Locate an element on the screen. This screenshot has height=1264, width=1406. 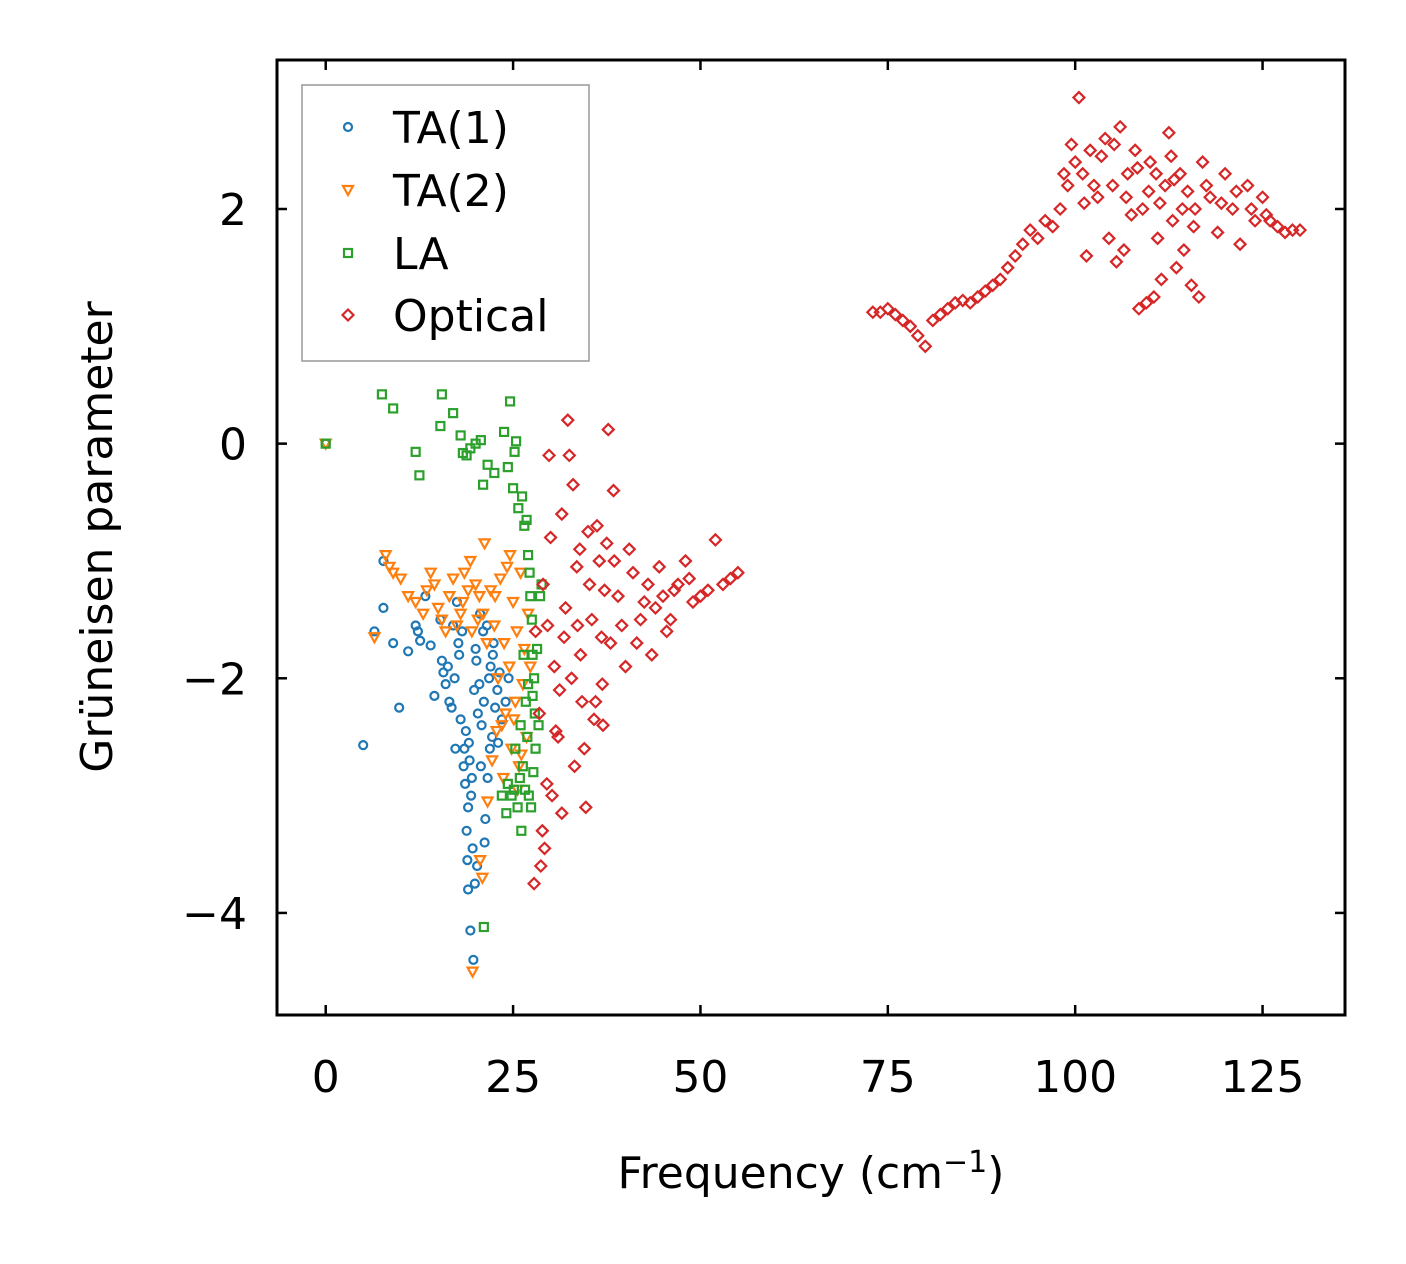
legend-label-optical: Optical is located at coordinates (470, 316).